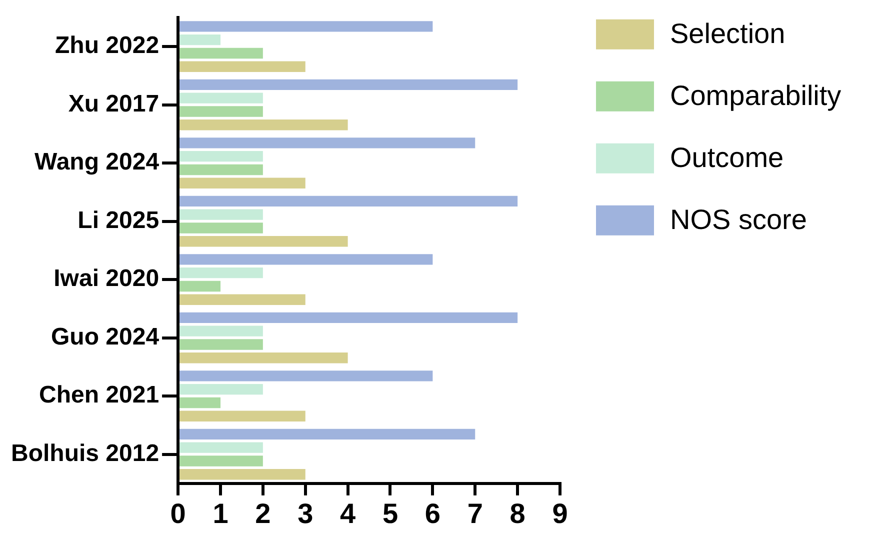 Image resolution: width=875 pixels, height=539 pixels. I want to click on y-tick-label: Bolhuis 2012, so click(85, 453).